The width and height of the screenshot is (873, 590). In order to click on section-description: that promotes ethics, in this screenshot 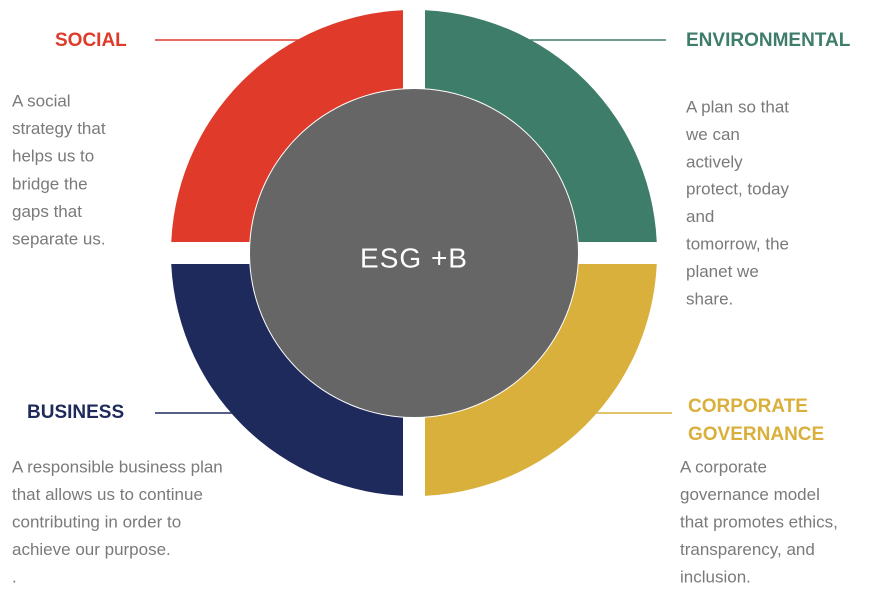, I will do `click(759, 521)`.